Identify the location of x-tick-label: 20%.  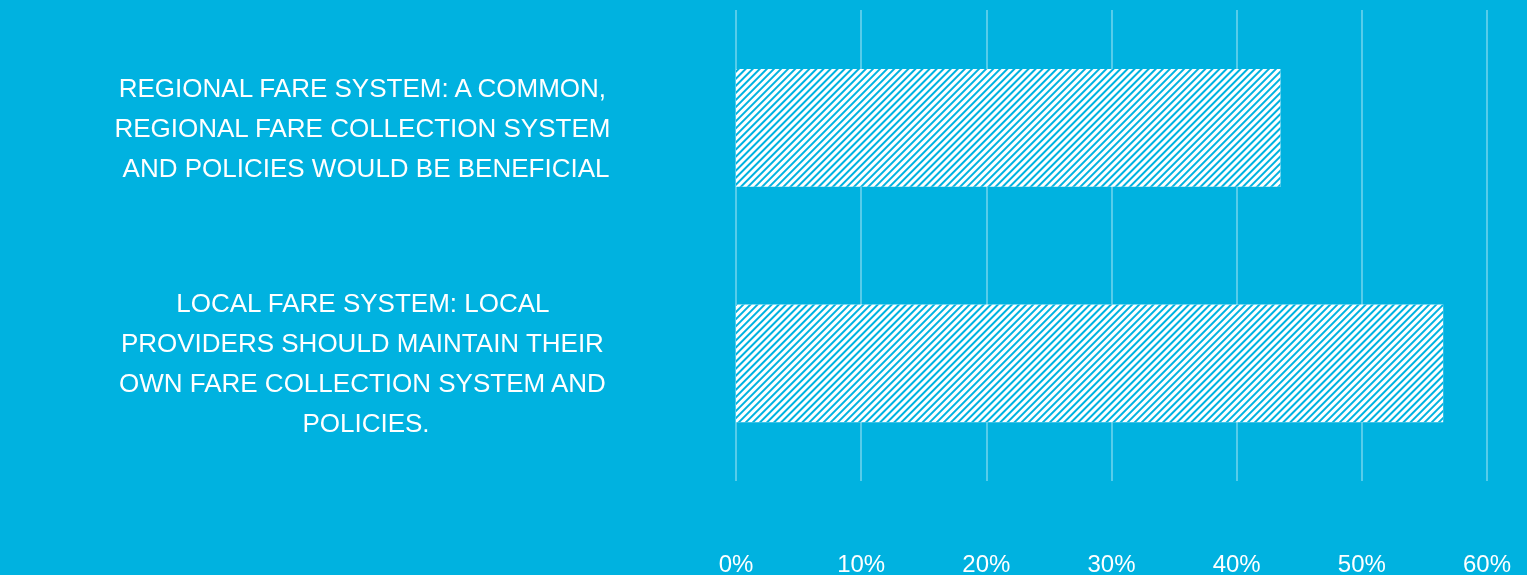
(986, 562).